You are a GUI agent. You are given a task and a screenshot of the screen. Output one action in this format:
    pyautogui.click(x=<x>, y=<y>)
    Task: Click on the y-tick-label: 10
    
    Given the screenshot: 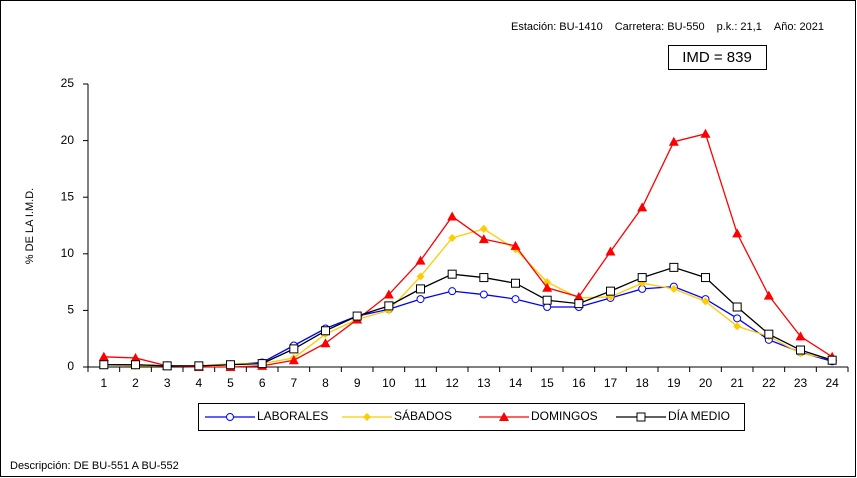 What is the action you would take?
    pyautogui.click(x=68, y=253)
    